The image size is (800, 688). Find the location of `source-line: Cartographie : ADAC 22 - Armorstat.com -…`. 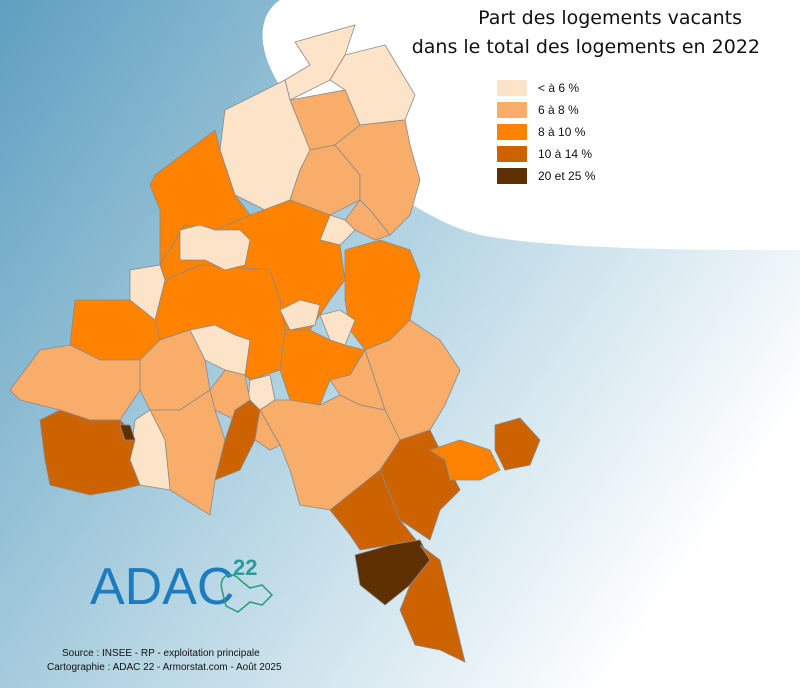

source-line: Cartographie : ADAC 22 - Armorstat.com -… is located at coordinates (164, 667).